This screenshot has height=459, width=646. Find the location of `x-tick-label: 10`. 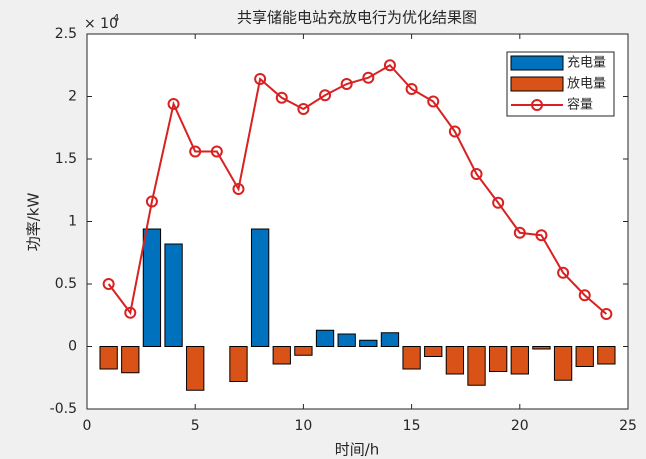

x-tick-label: 10 is located at coordinates (303, 426).